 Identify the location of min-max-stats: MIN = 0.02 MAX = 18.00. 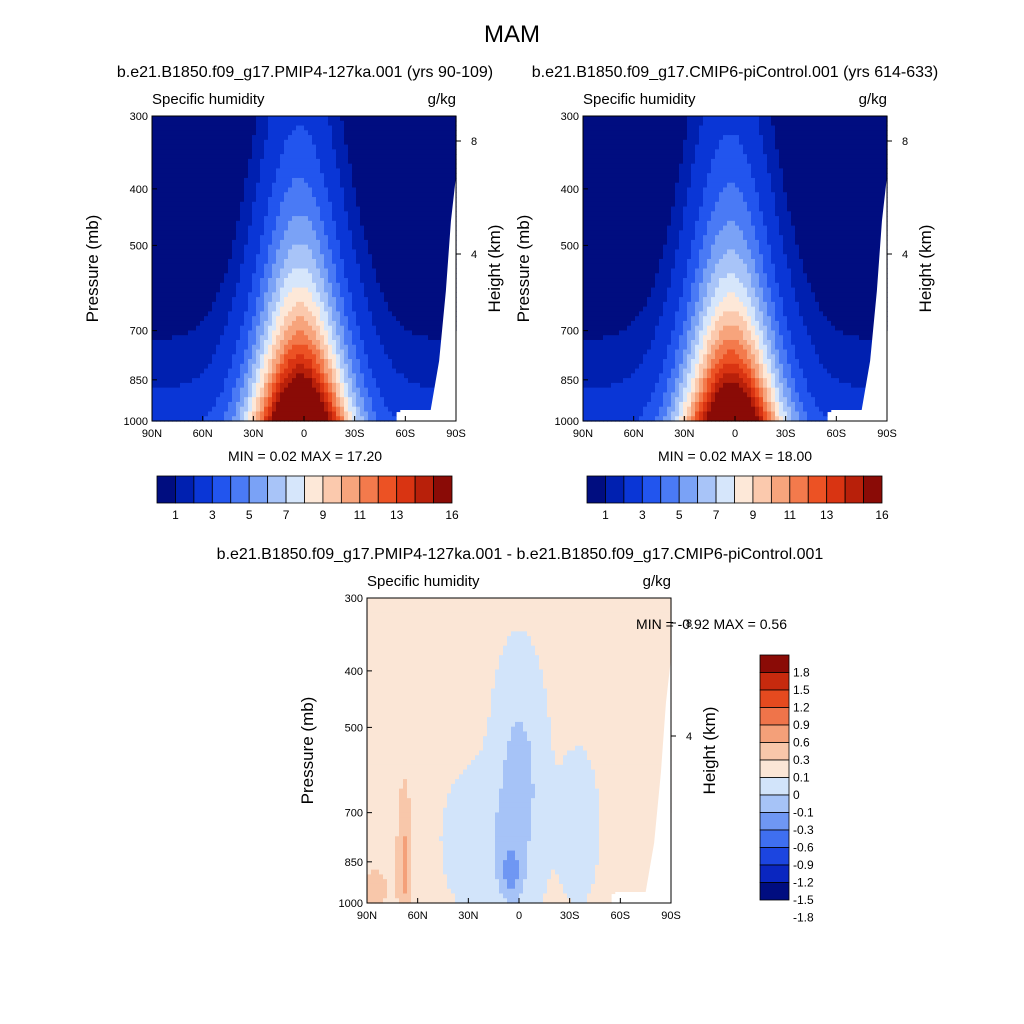
(735, 456).